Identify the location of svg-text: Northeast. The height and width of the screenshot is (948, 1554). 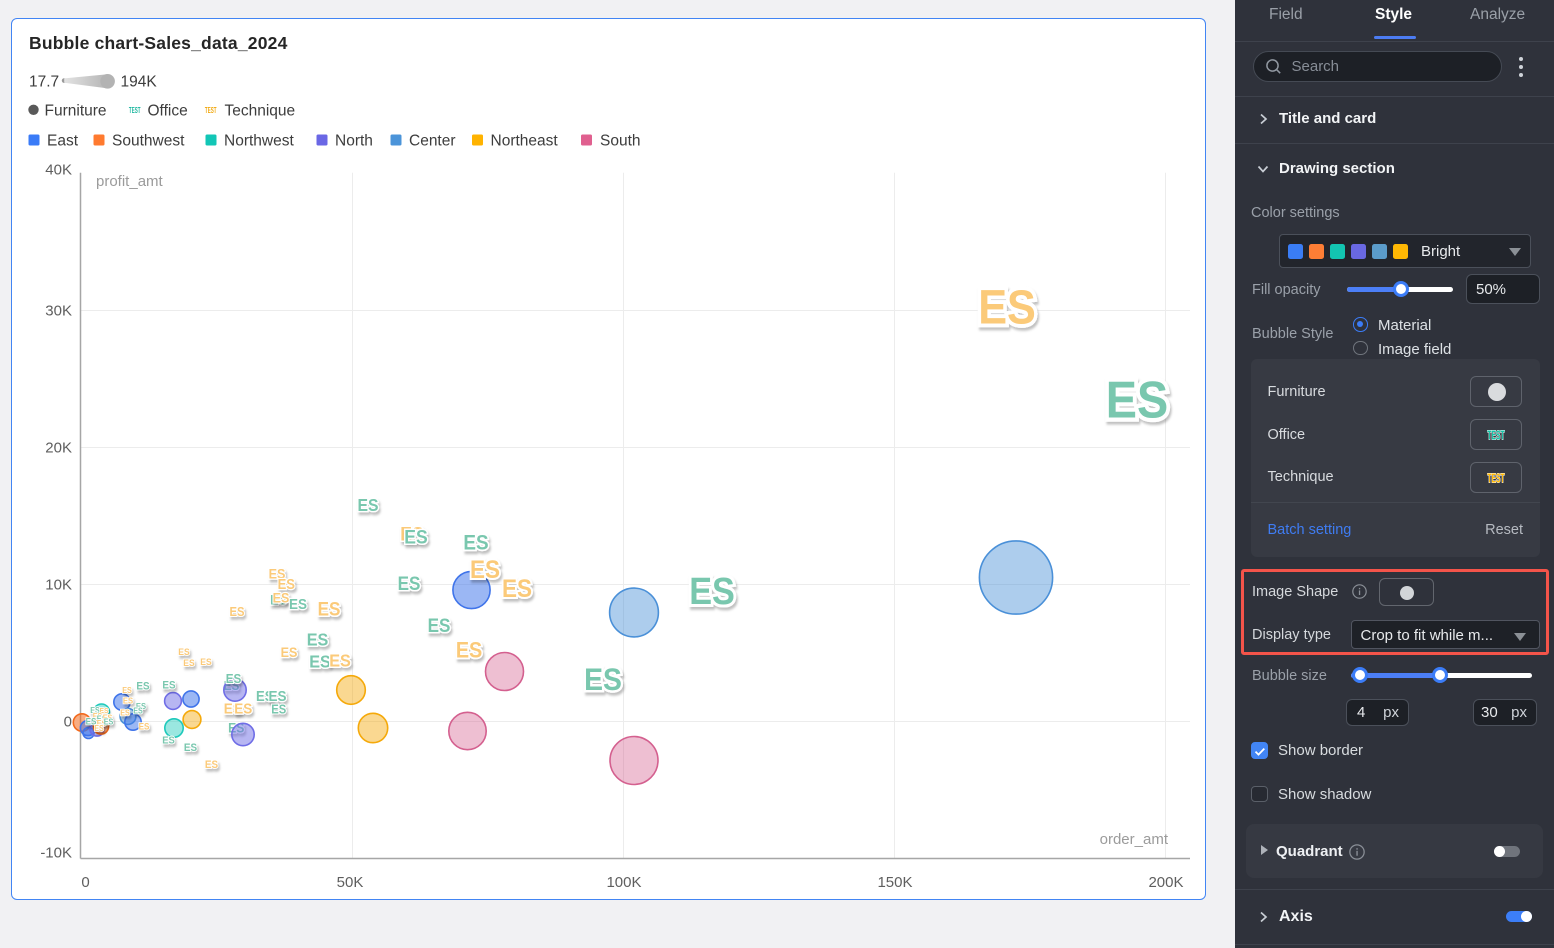
(525, 141).